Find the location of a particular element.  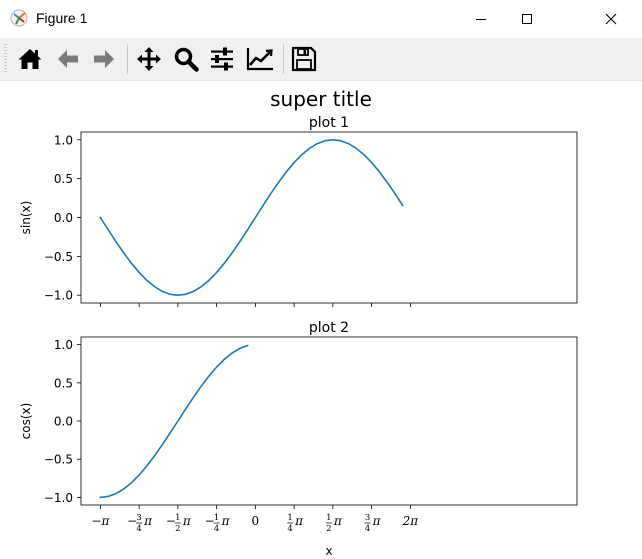

pan-button is located at coordinates (149, 59).